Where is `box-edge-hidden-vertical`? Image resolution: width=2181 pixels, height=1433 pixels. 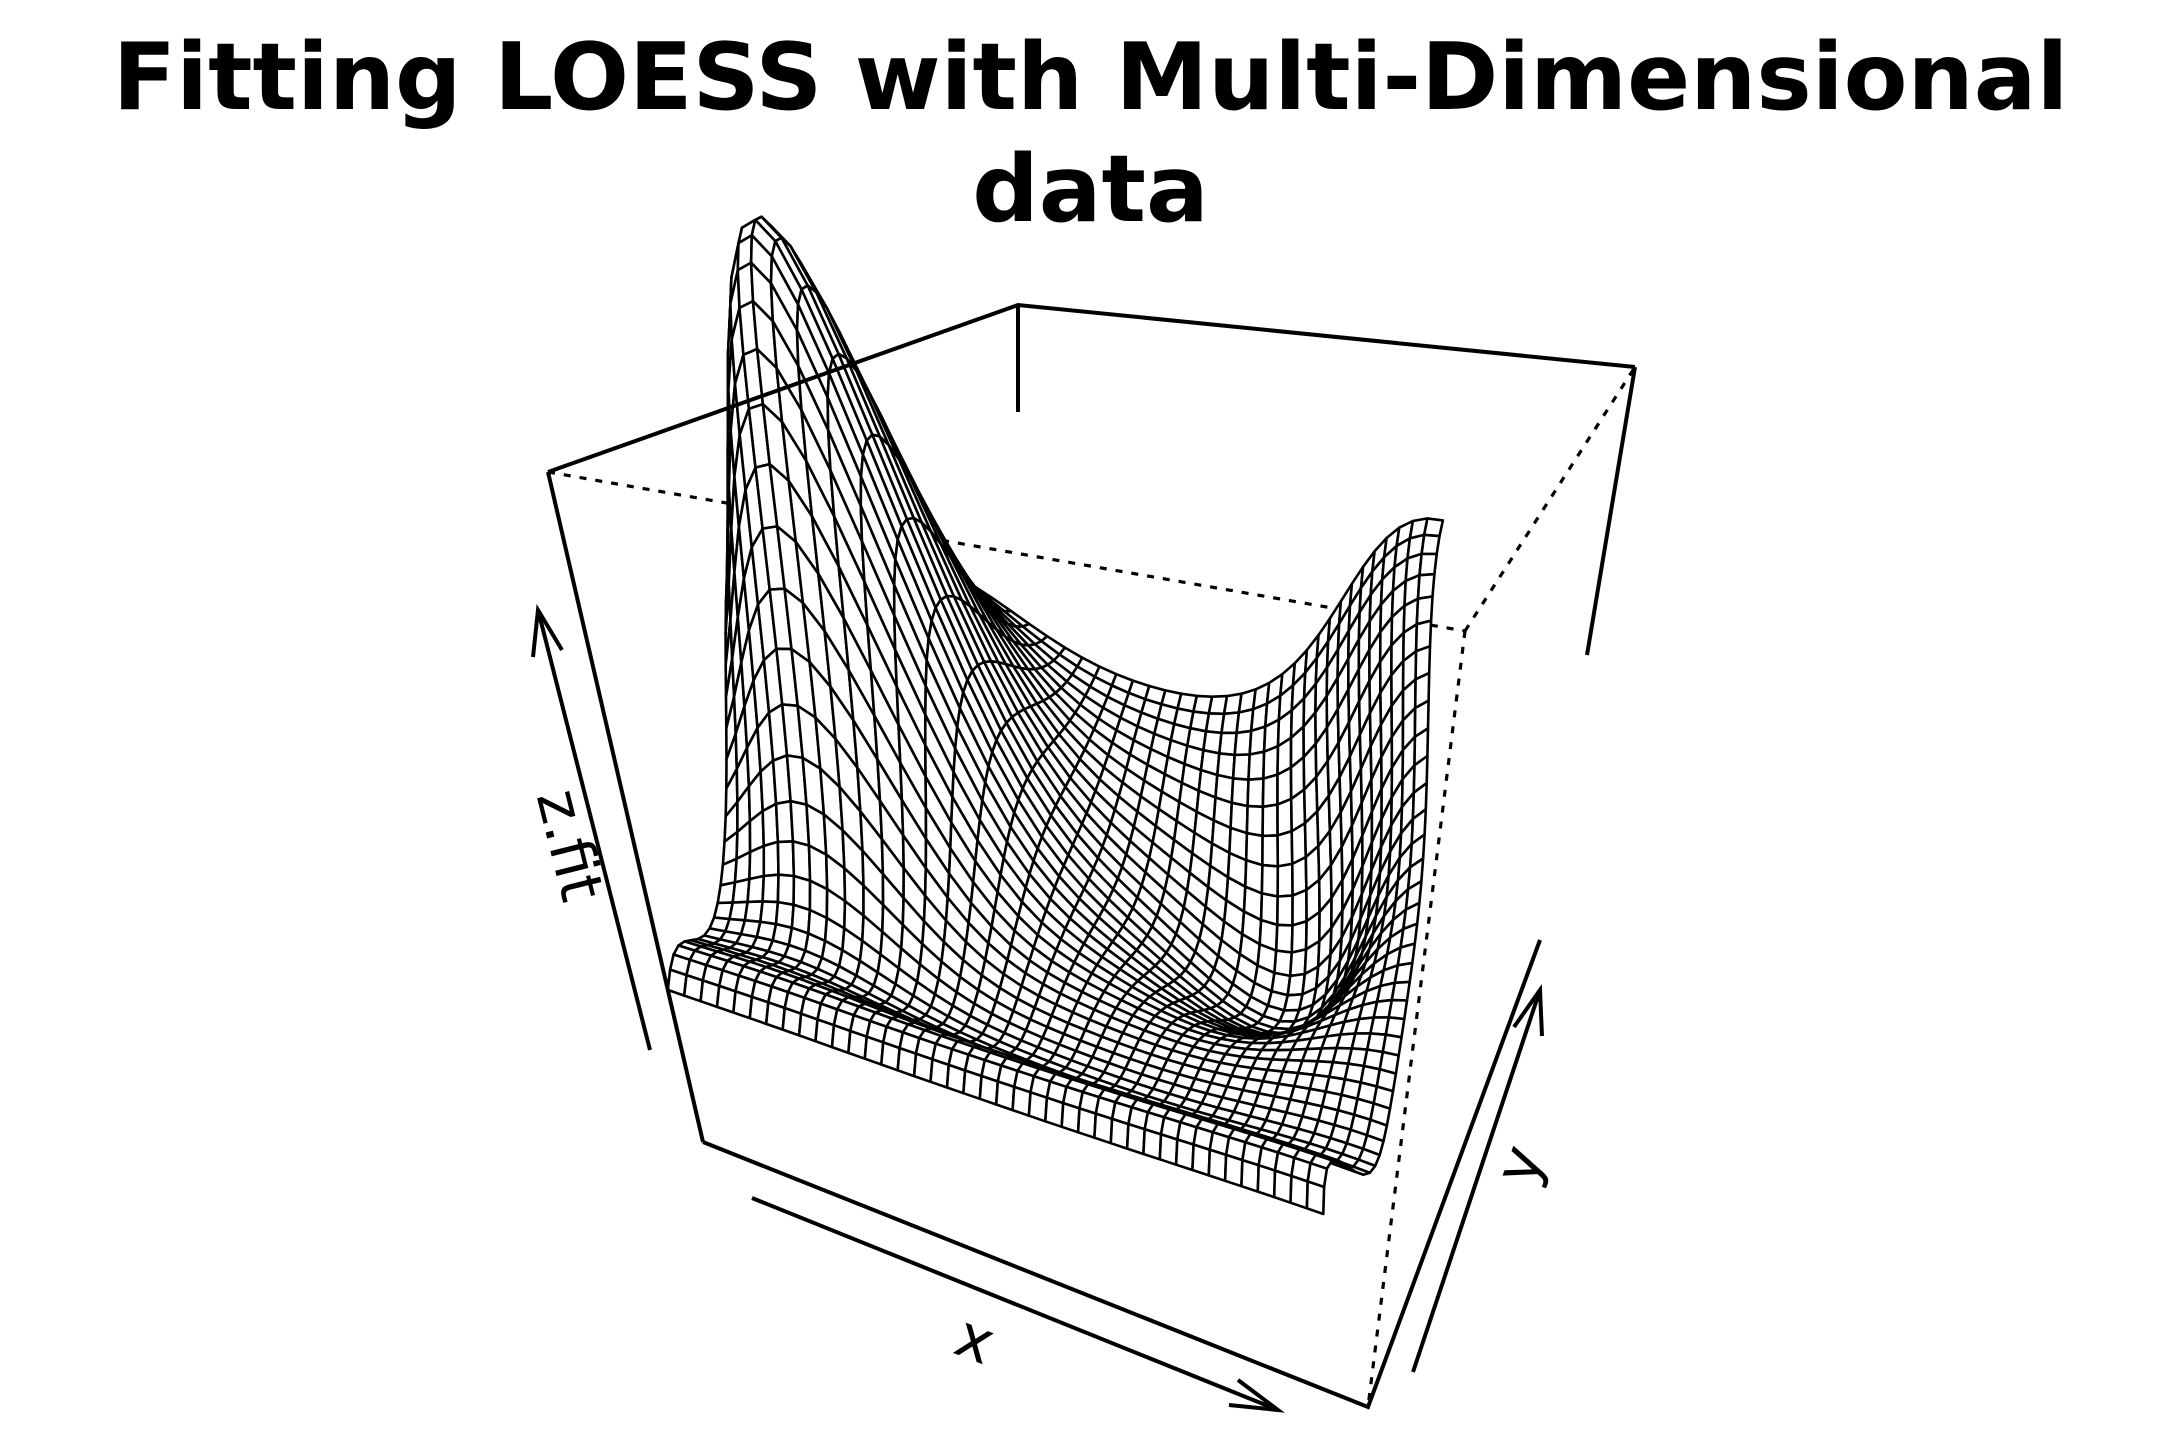
box-edge-hidden-vertical is located at coordinates (1416, 1019).